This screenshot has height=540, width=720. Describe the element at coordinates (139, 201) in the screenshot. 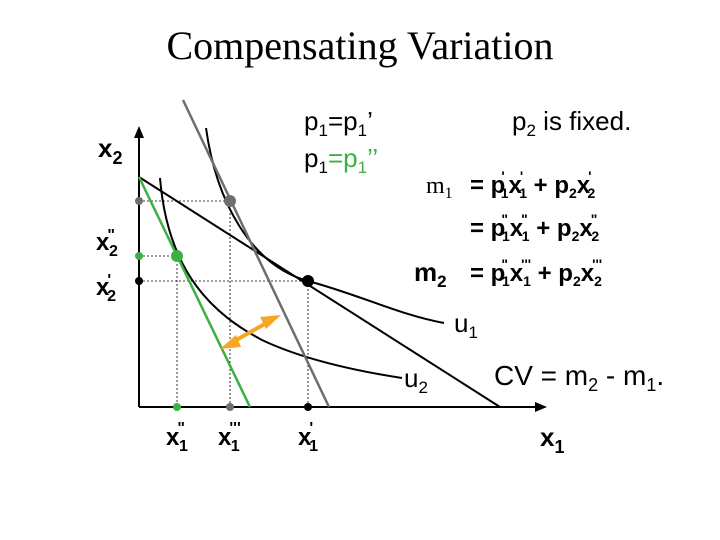

I see `y-dot-gray` at that location.